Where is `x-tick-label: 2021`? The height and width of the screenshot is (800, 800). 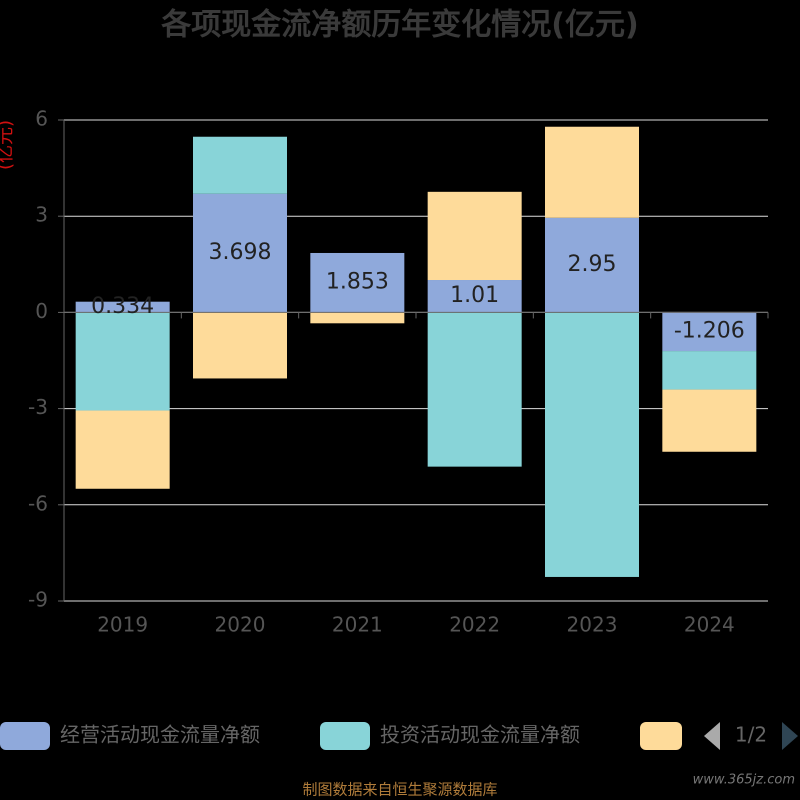
x-tick-label: 2021 is located at coordinates (357, 625).